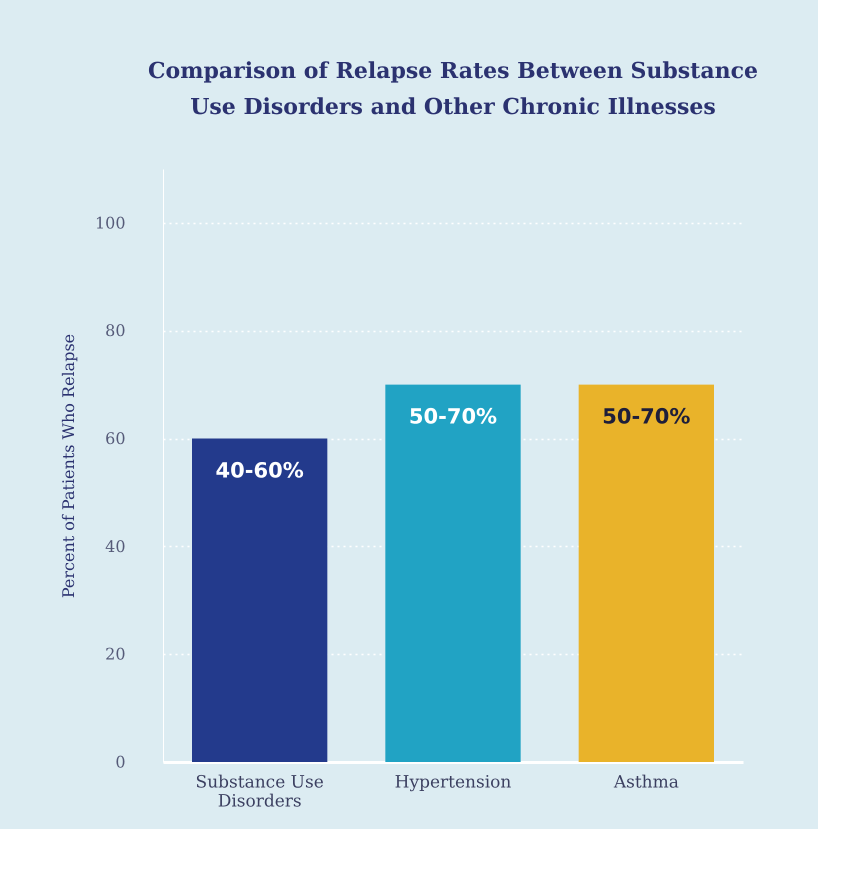 This screenshot has height=873, width=851. What do you see at coordinates (260, 470) in the screenshot?
I see `annotation: 40-60%` at bounding box center [260, 470].